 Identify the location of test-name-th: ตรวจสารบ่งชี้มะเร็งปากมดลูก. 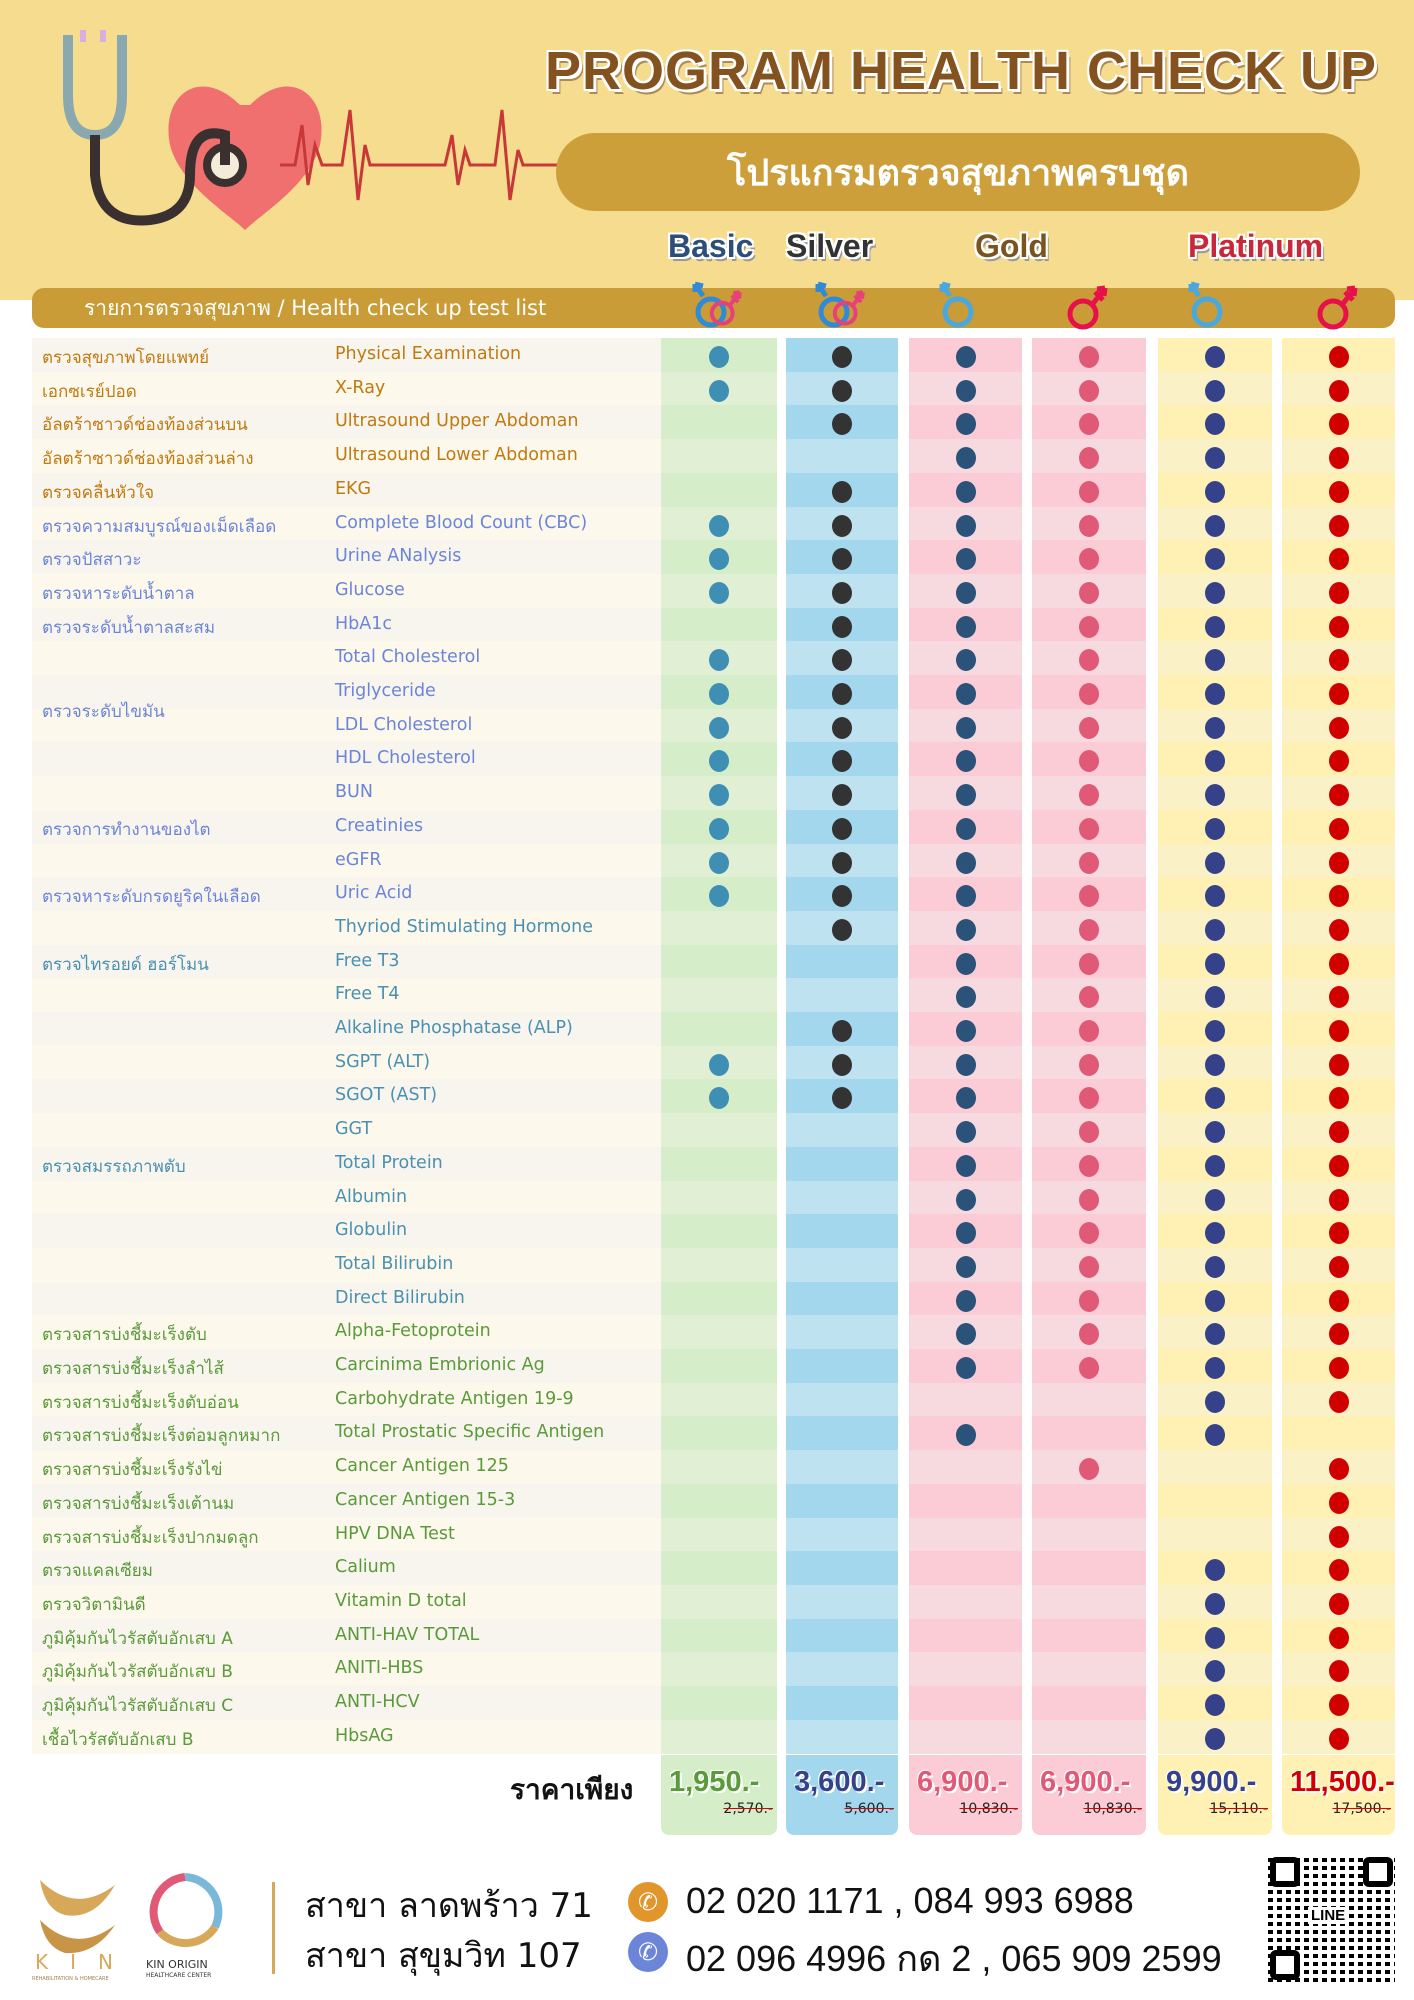
(150, 1537).